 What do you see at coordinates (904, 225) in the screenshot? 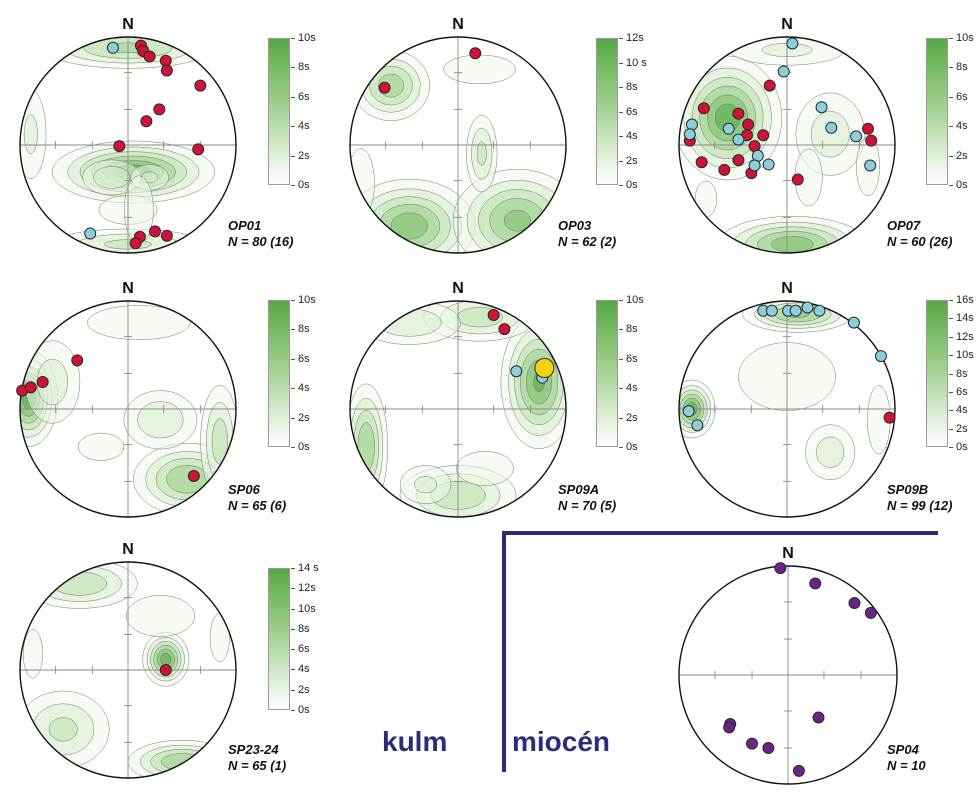
I see `sample-name: OP07` at bounding box center [904, 225].